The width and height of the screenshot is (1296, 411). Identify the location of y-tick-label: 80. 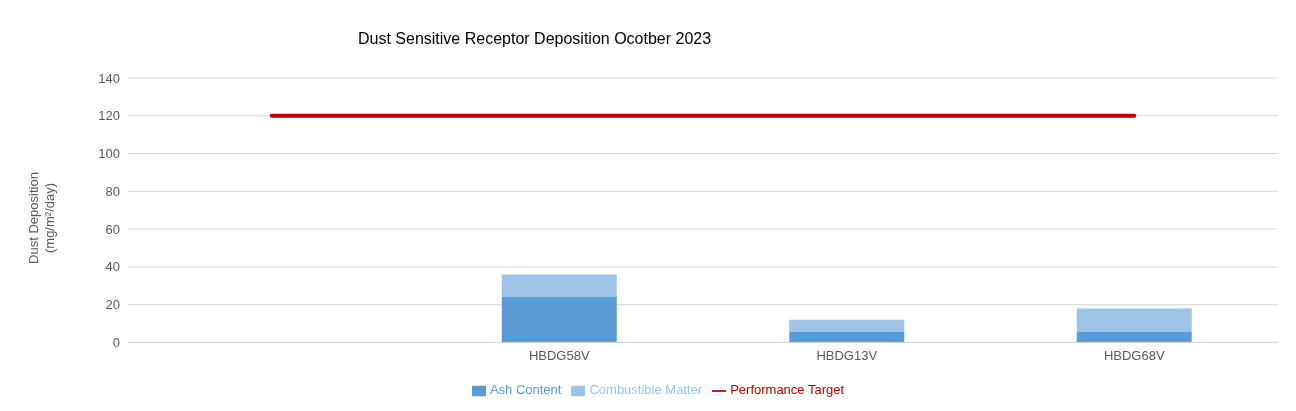
(112, 191).